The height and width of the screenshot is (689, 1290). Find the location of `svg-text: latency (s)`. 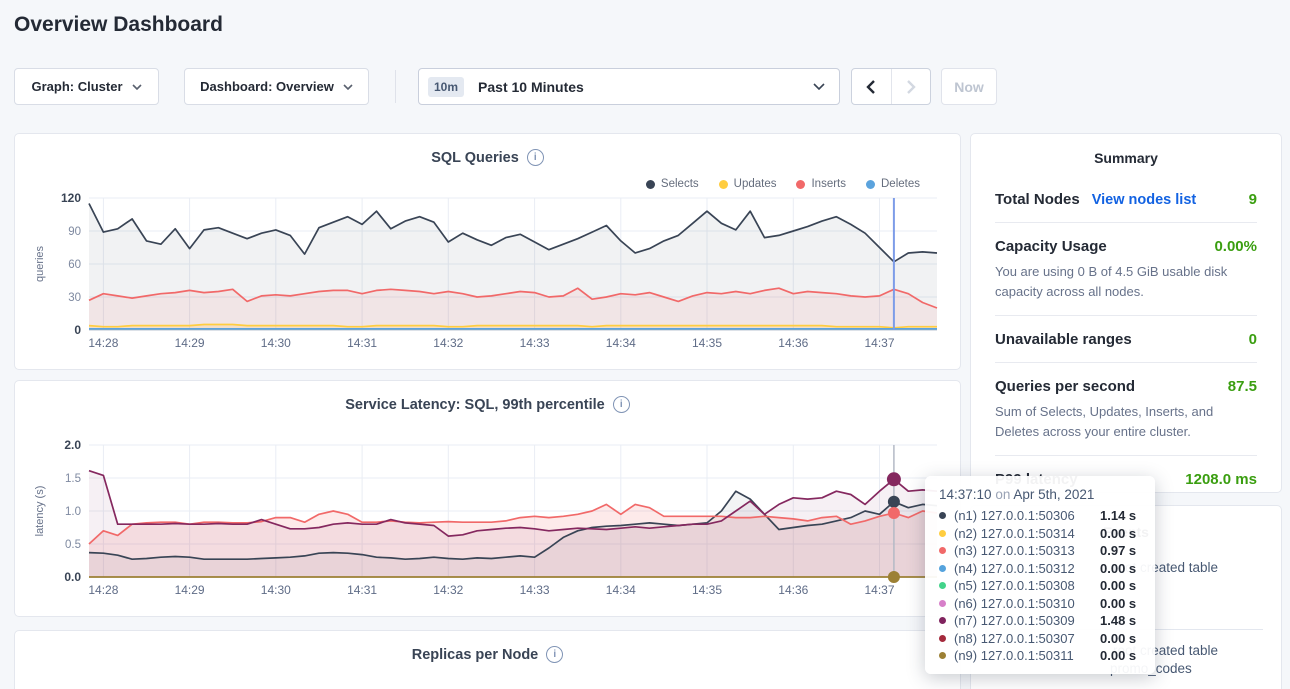

svg-text: latency (s) is located at coordinates (40, 511).